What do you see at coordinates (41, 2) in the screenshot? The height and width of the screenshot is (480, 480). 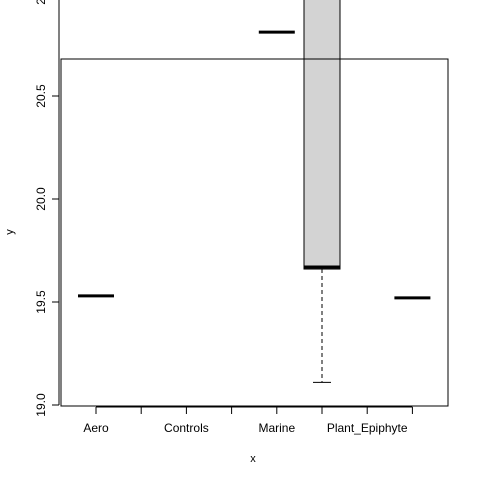 I see `y-tick-label: 21.0` at bounding box center [41, 2].